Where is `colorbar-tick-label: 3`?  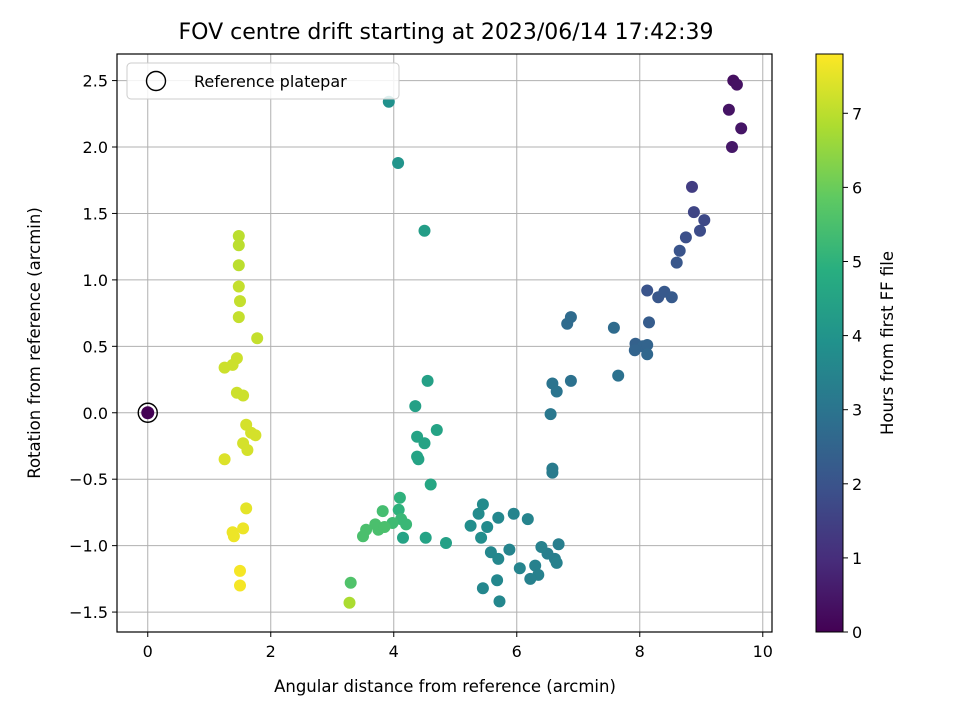 colorbar-tick-label: 3 is located at coordinates (857, 410).